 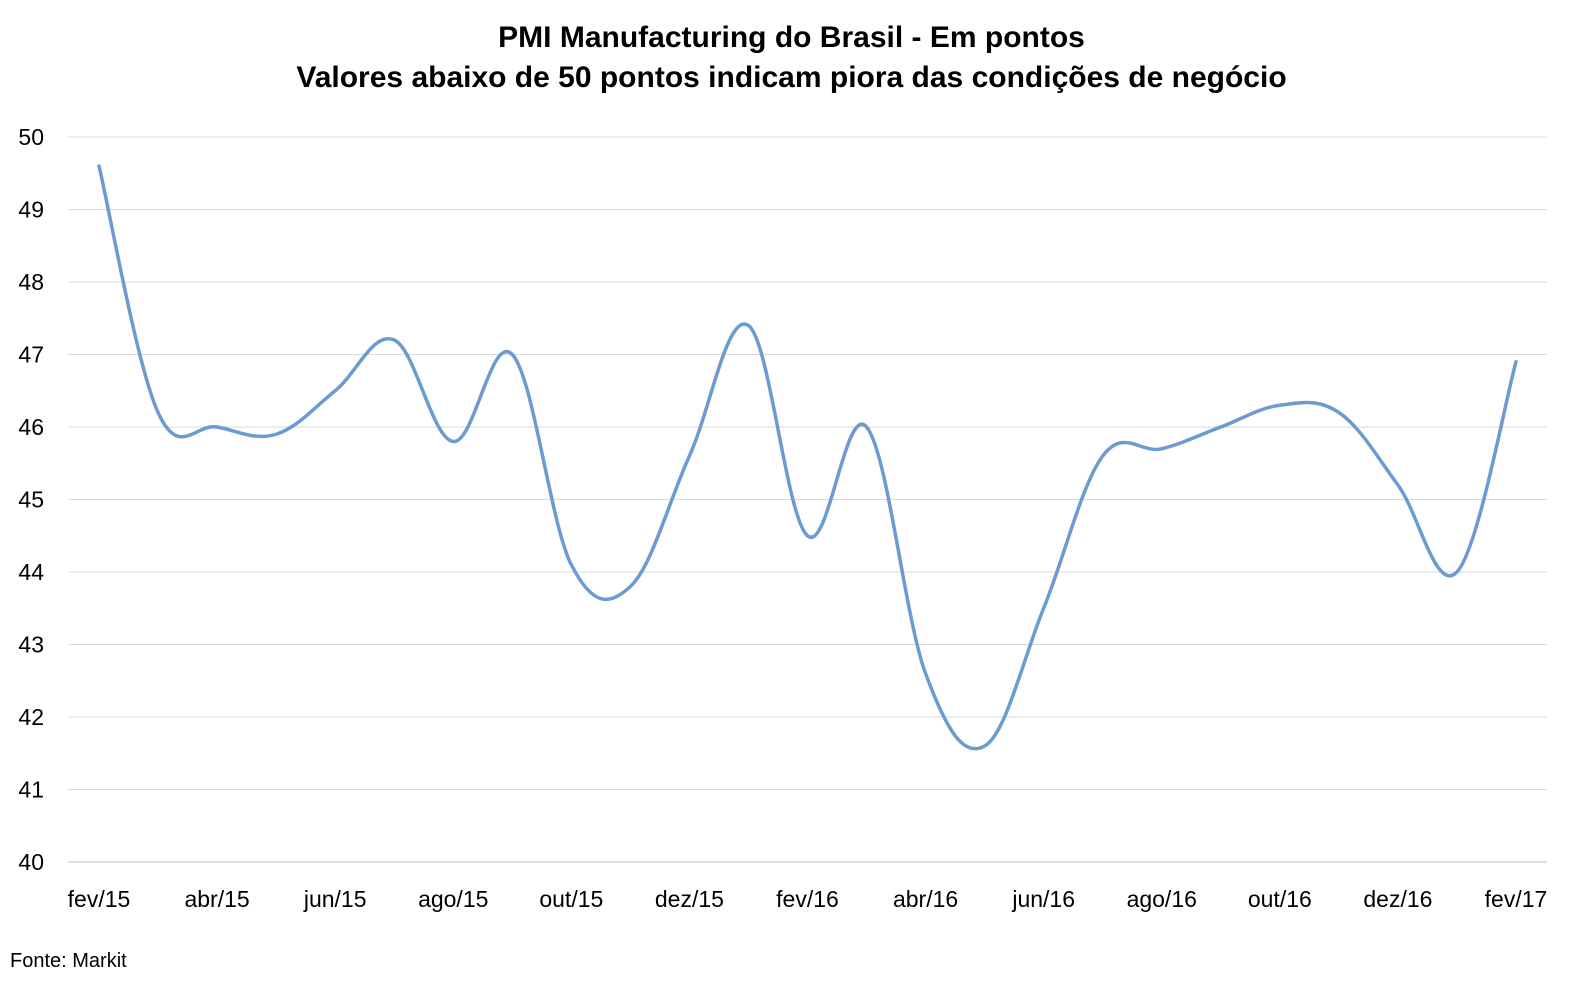 What do you see at coordinates (453, 899) in the screenshot?
I see `x-tick-label: ago/15` at bounding box center [453, 899].